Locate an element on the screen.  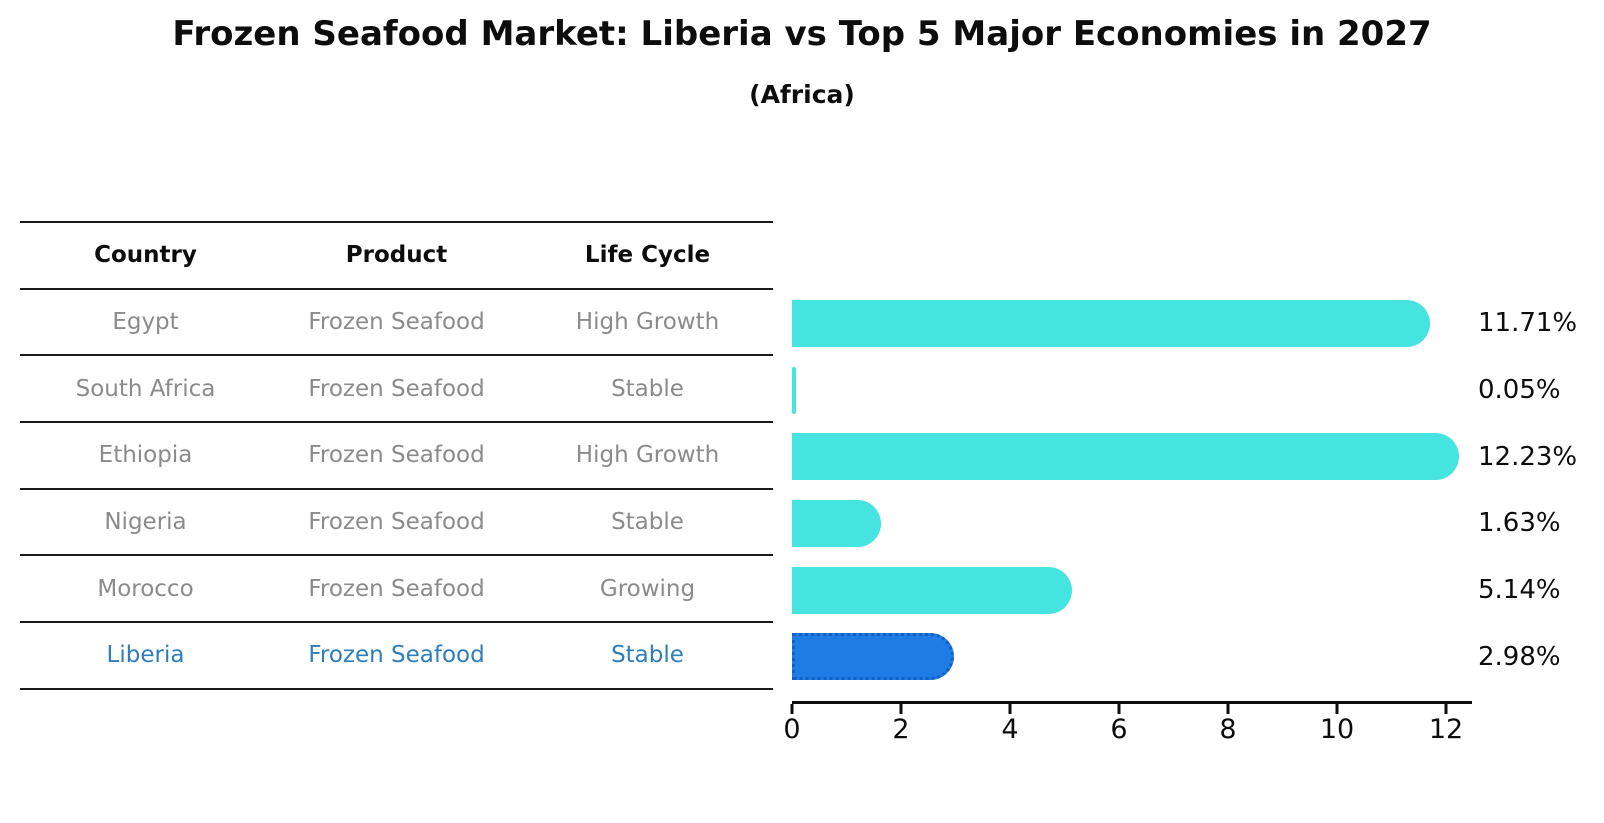
chart-subtitle: (Africa) is located at coordinates (802, 94).